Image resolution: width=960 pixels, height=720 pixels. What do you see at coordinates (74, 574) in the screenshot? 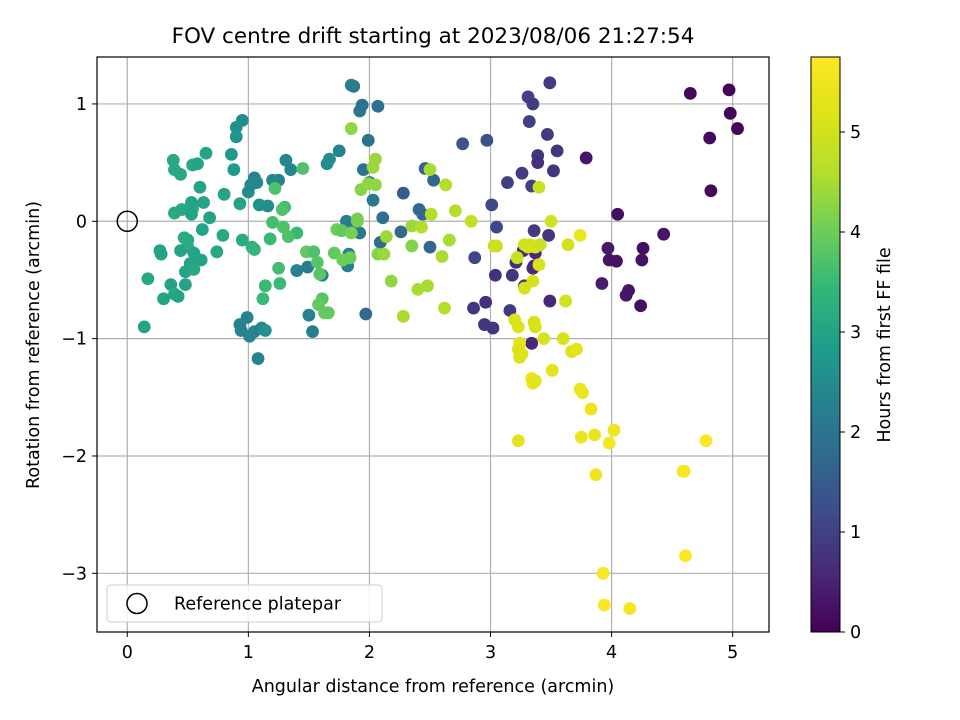
I see `y-tick-label: −3` at bounding box center [74, 574].